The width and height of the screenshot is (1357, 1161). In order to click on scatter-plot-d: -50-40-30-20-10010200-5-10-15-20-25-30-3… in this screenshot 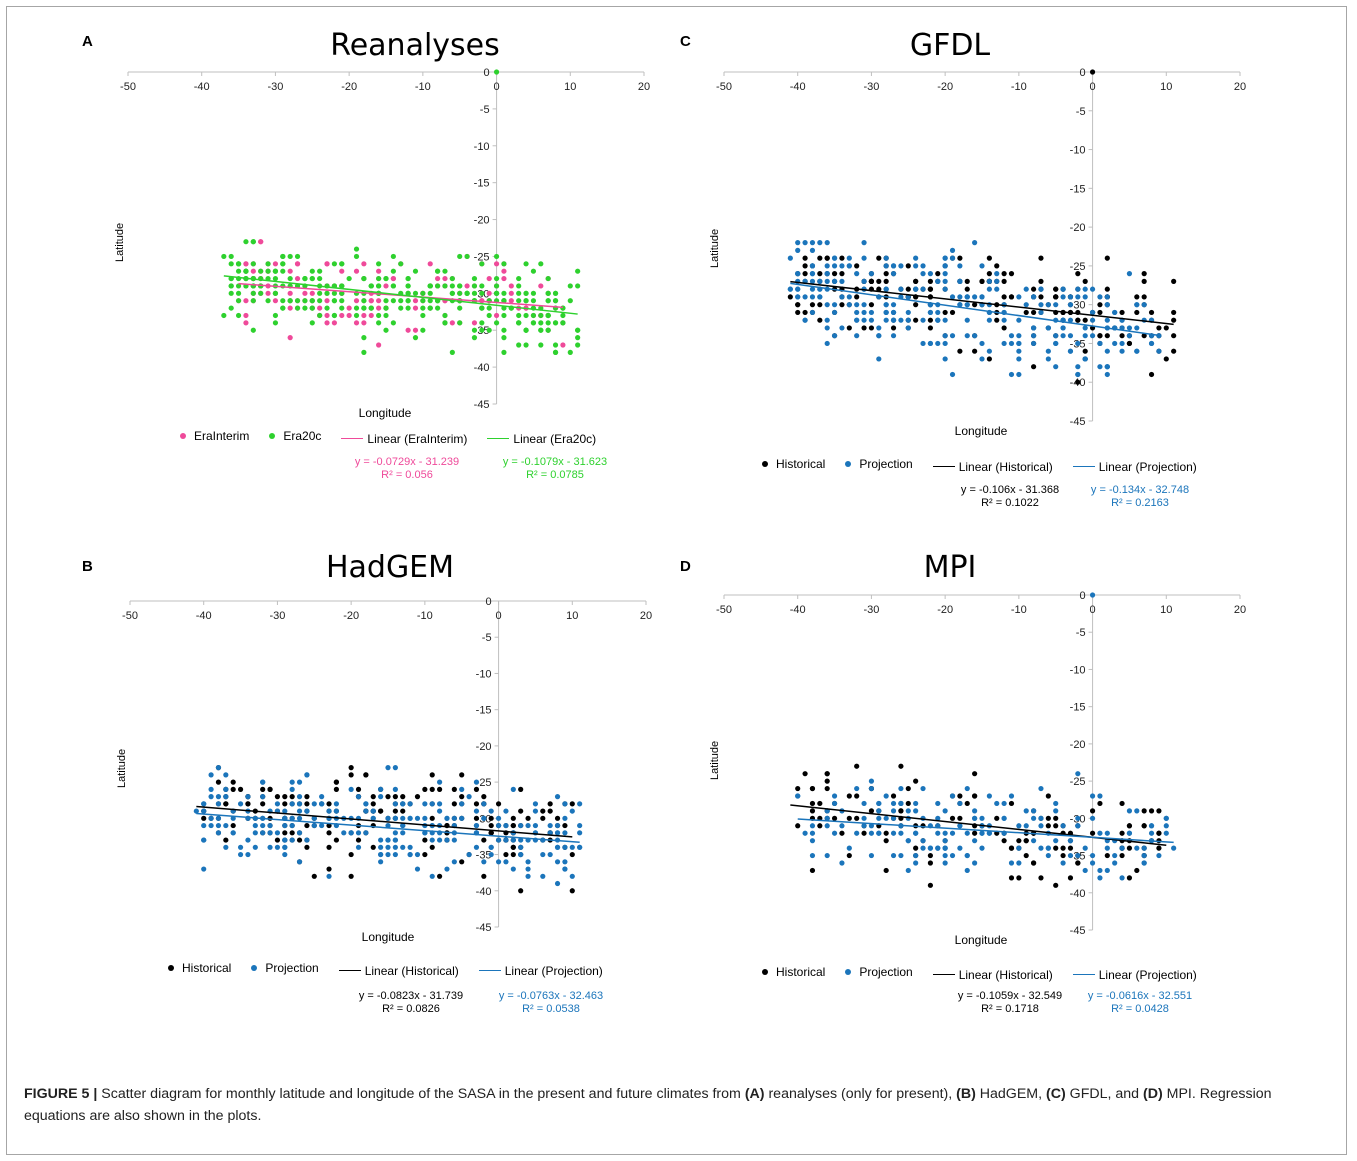, I will do `click(981, 763)`.